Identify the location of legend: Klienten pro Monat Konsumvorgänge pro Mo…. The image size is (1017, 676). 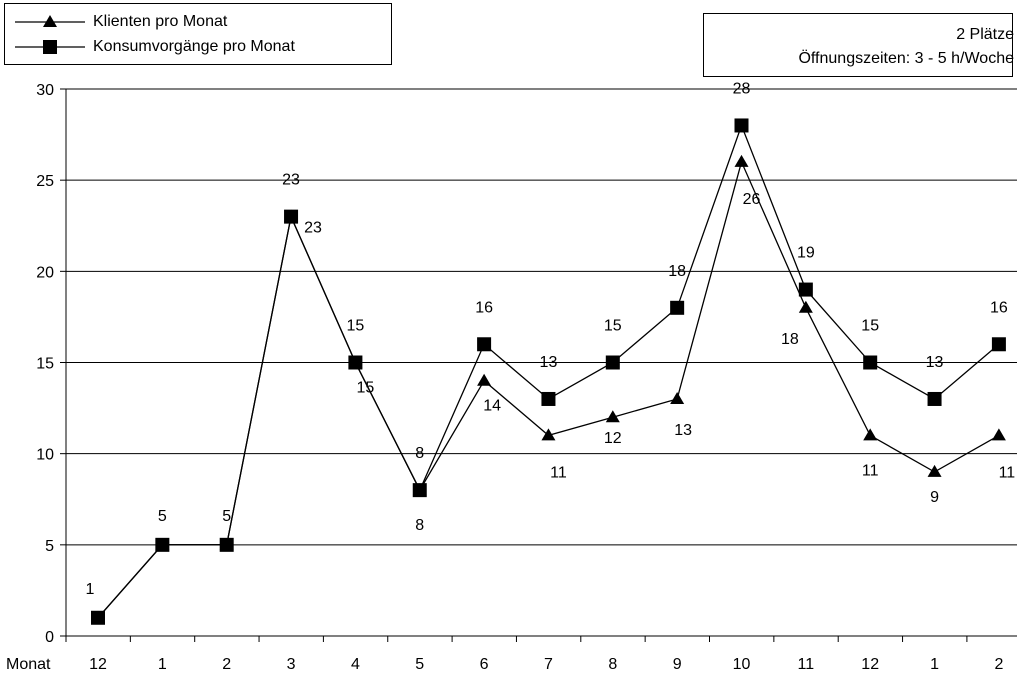
(198, 34).